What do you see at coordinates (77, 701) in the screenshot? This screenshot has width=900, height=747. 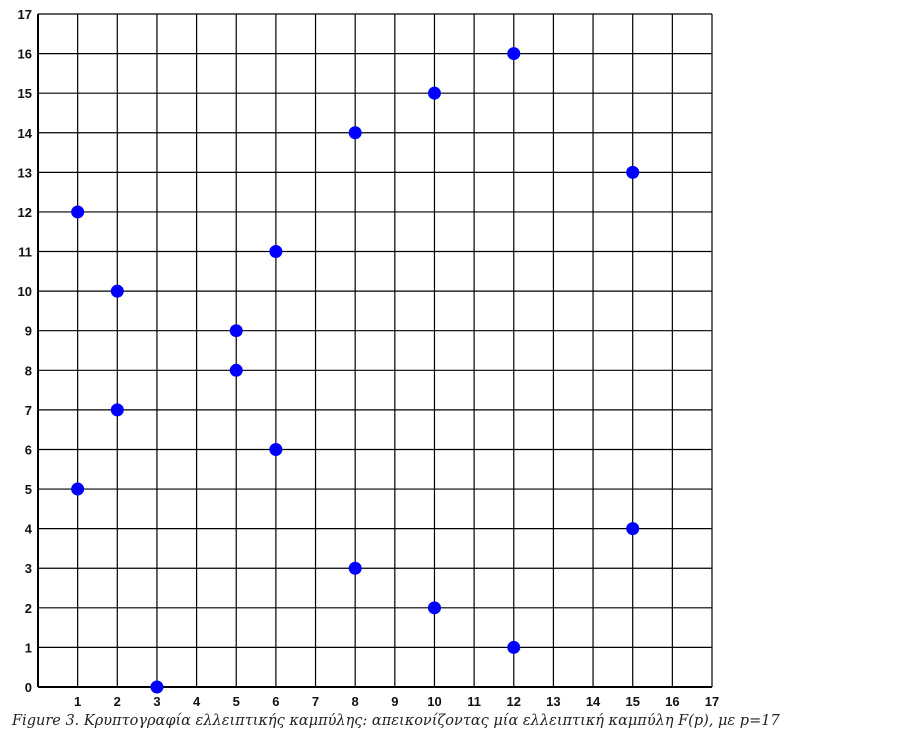 I see `x-tick-label: 1` at bounding box center [77, 701].